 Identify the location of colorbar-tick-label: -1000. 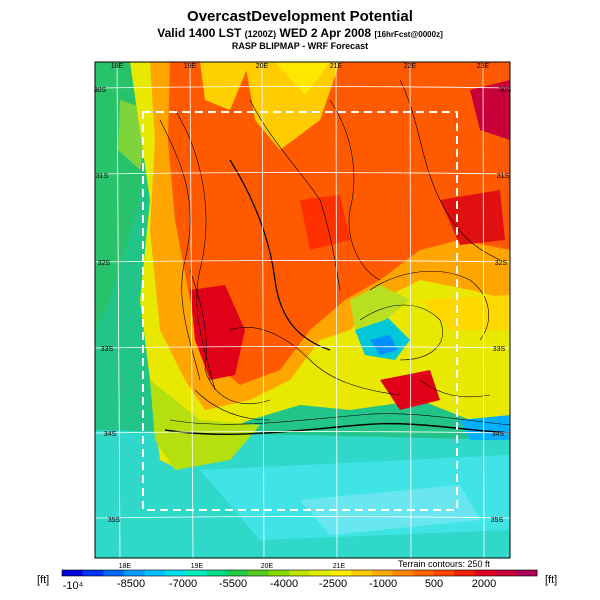
(383, 584).